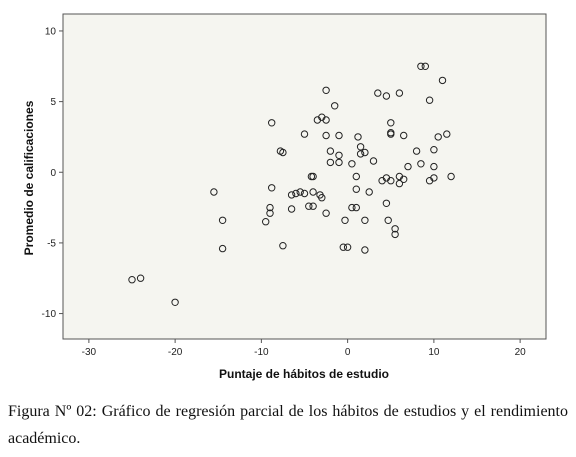 The height and width of the screenshot is (457, 576). Describe the element at coordinates (175, 352) in the screenshot. I see `x-tick-label: -20` at that location.